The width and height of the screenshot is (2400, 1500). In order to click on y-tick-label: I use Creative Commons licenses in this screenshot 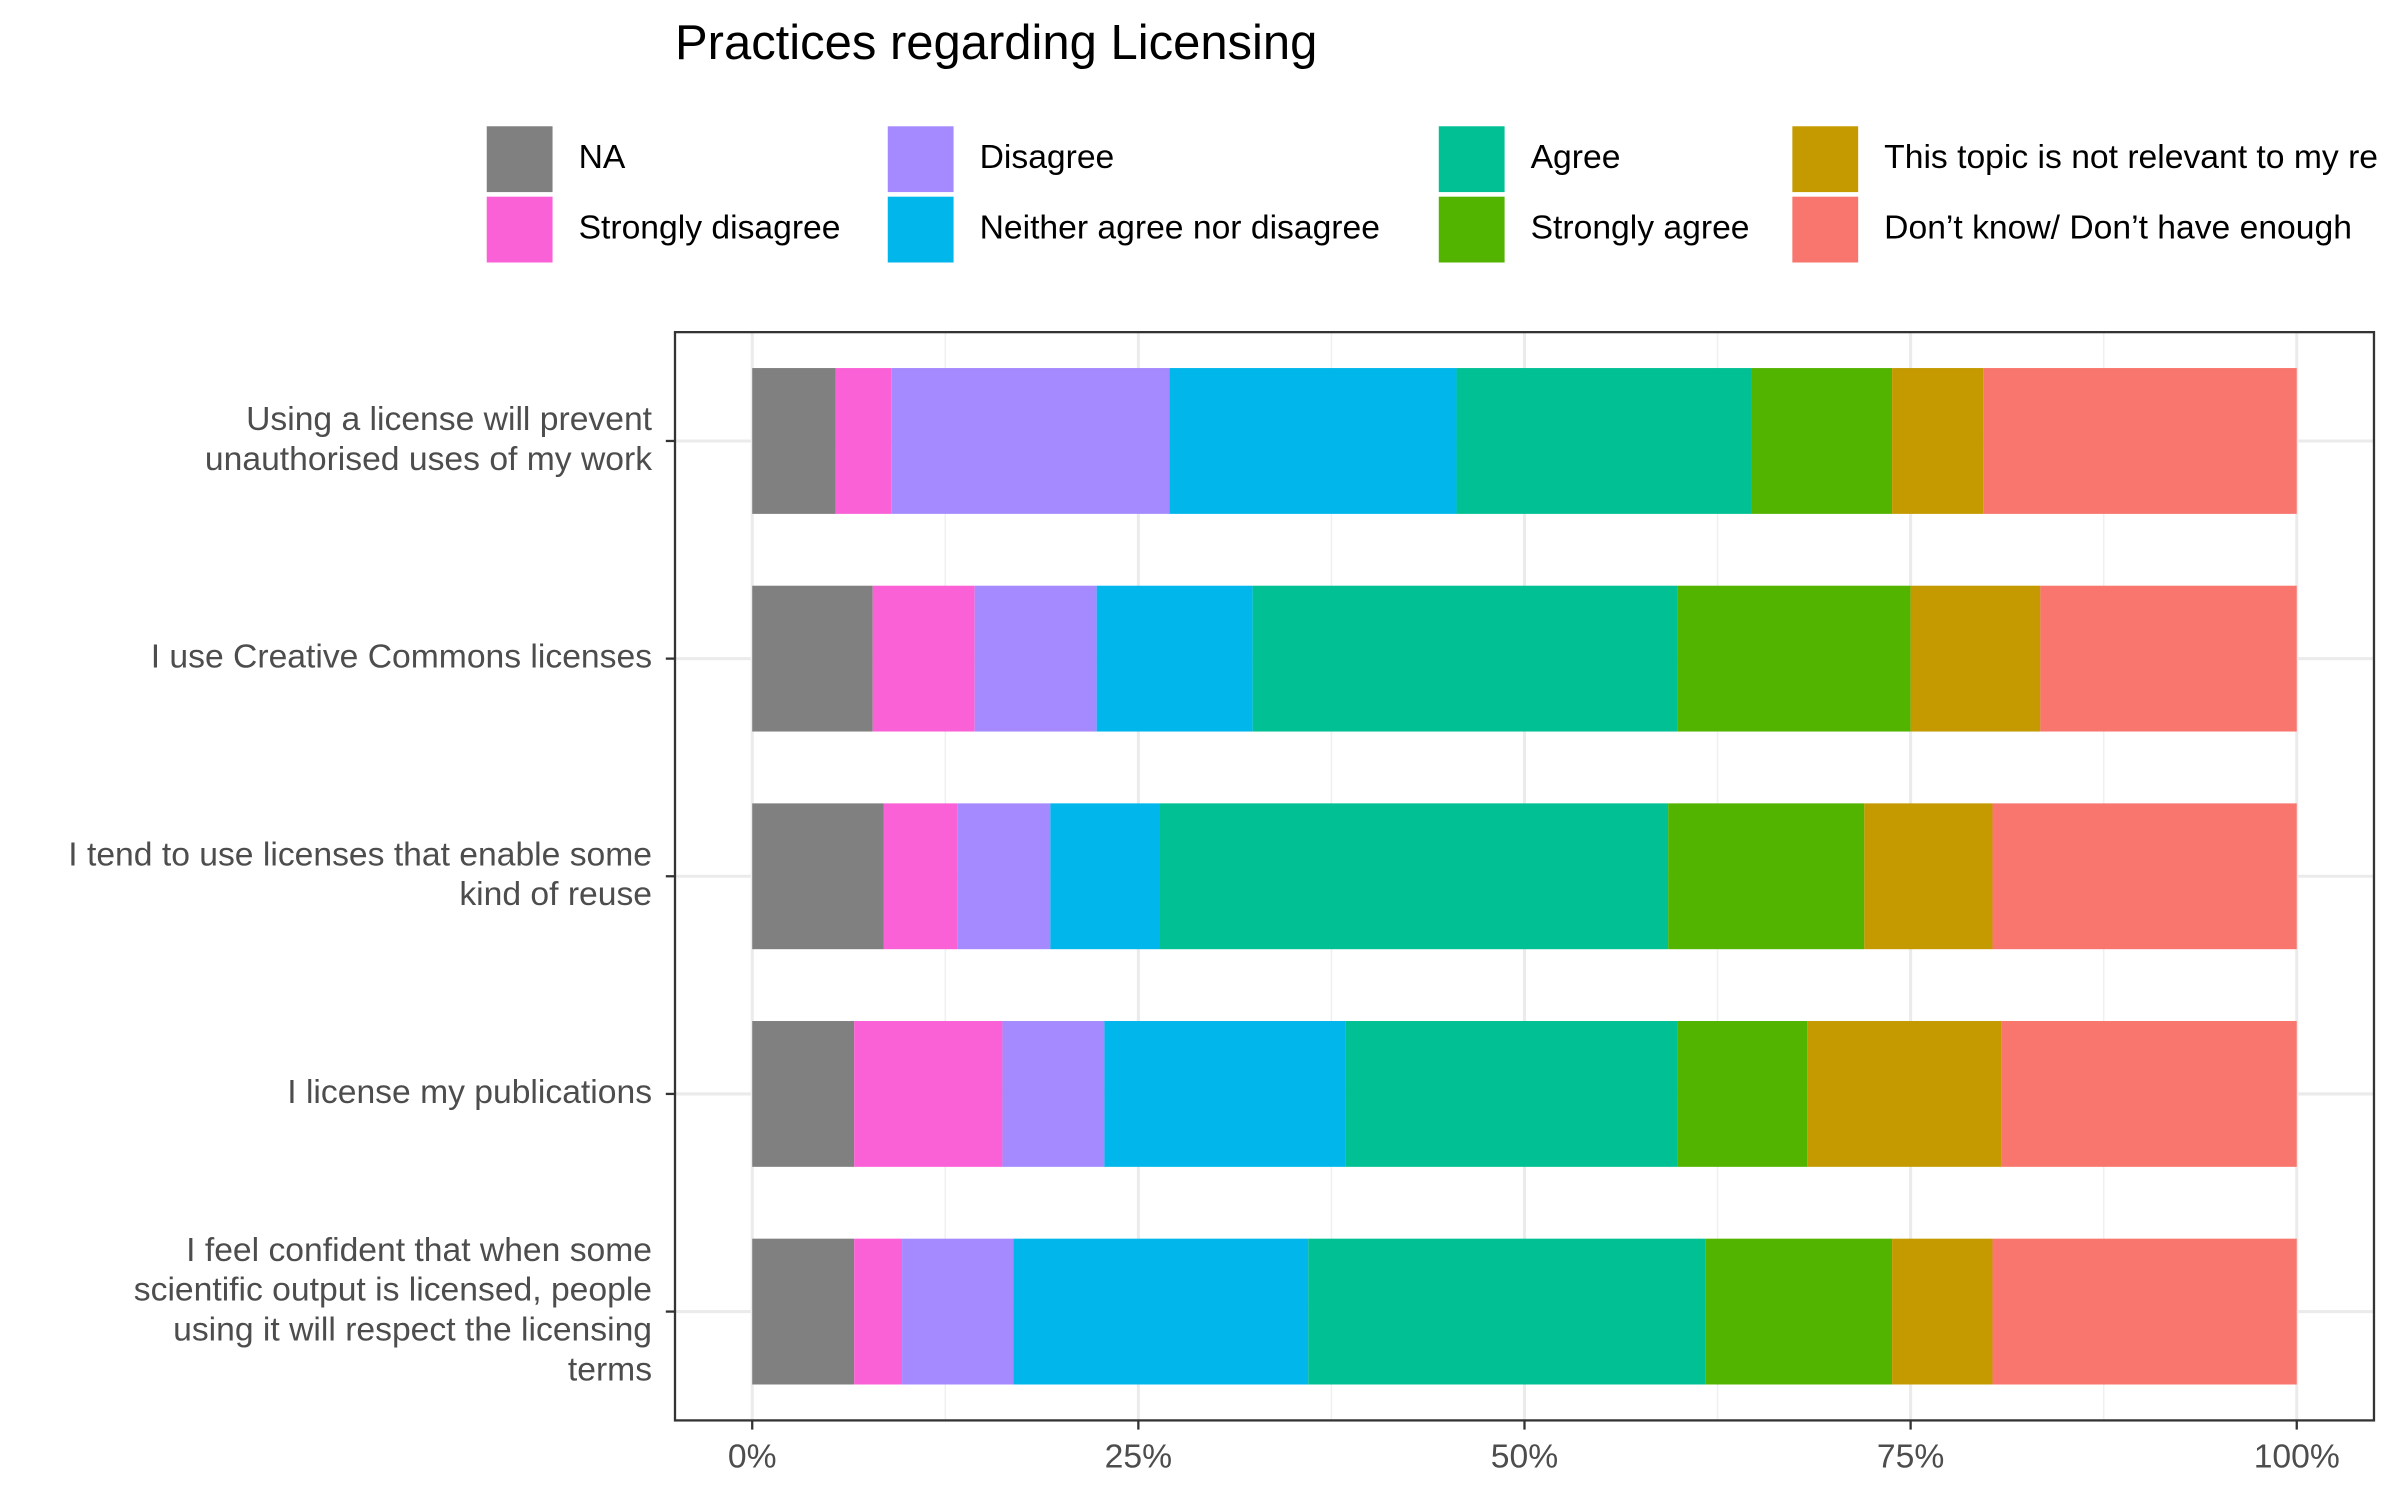, I will do `click(401, 657)`.